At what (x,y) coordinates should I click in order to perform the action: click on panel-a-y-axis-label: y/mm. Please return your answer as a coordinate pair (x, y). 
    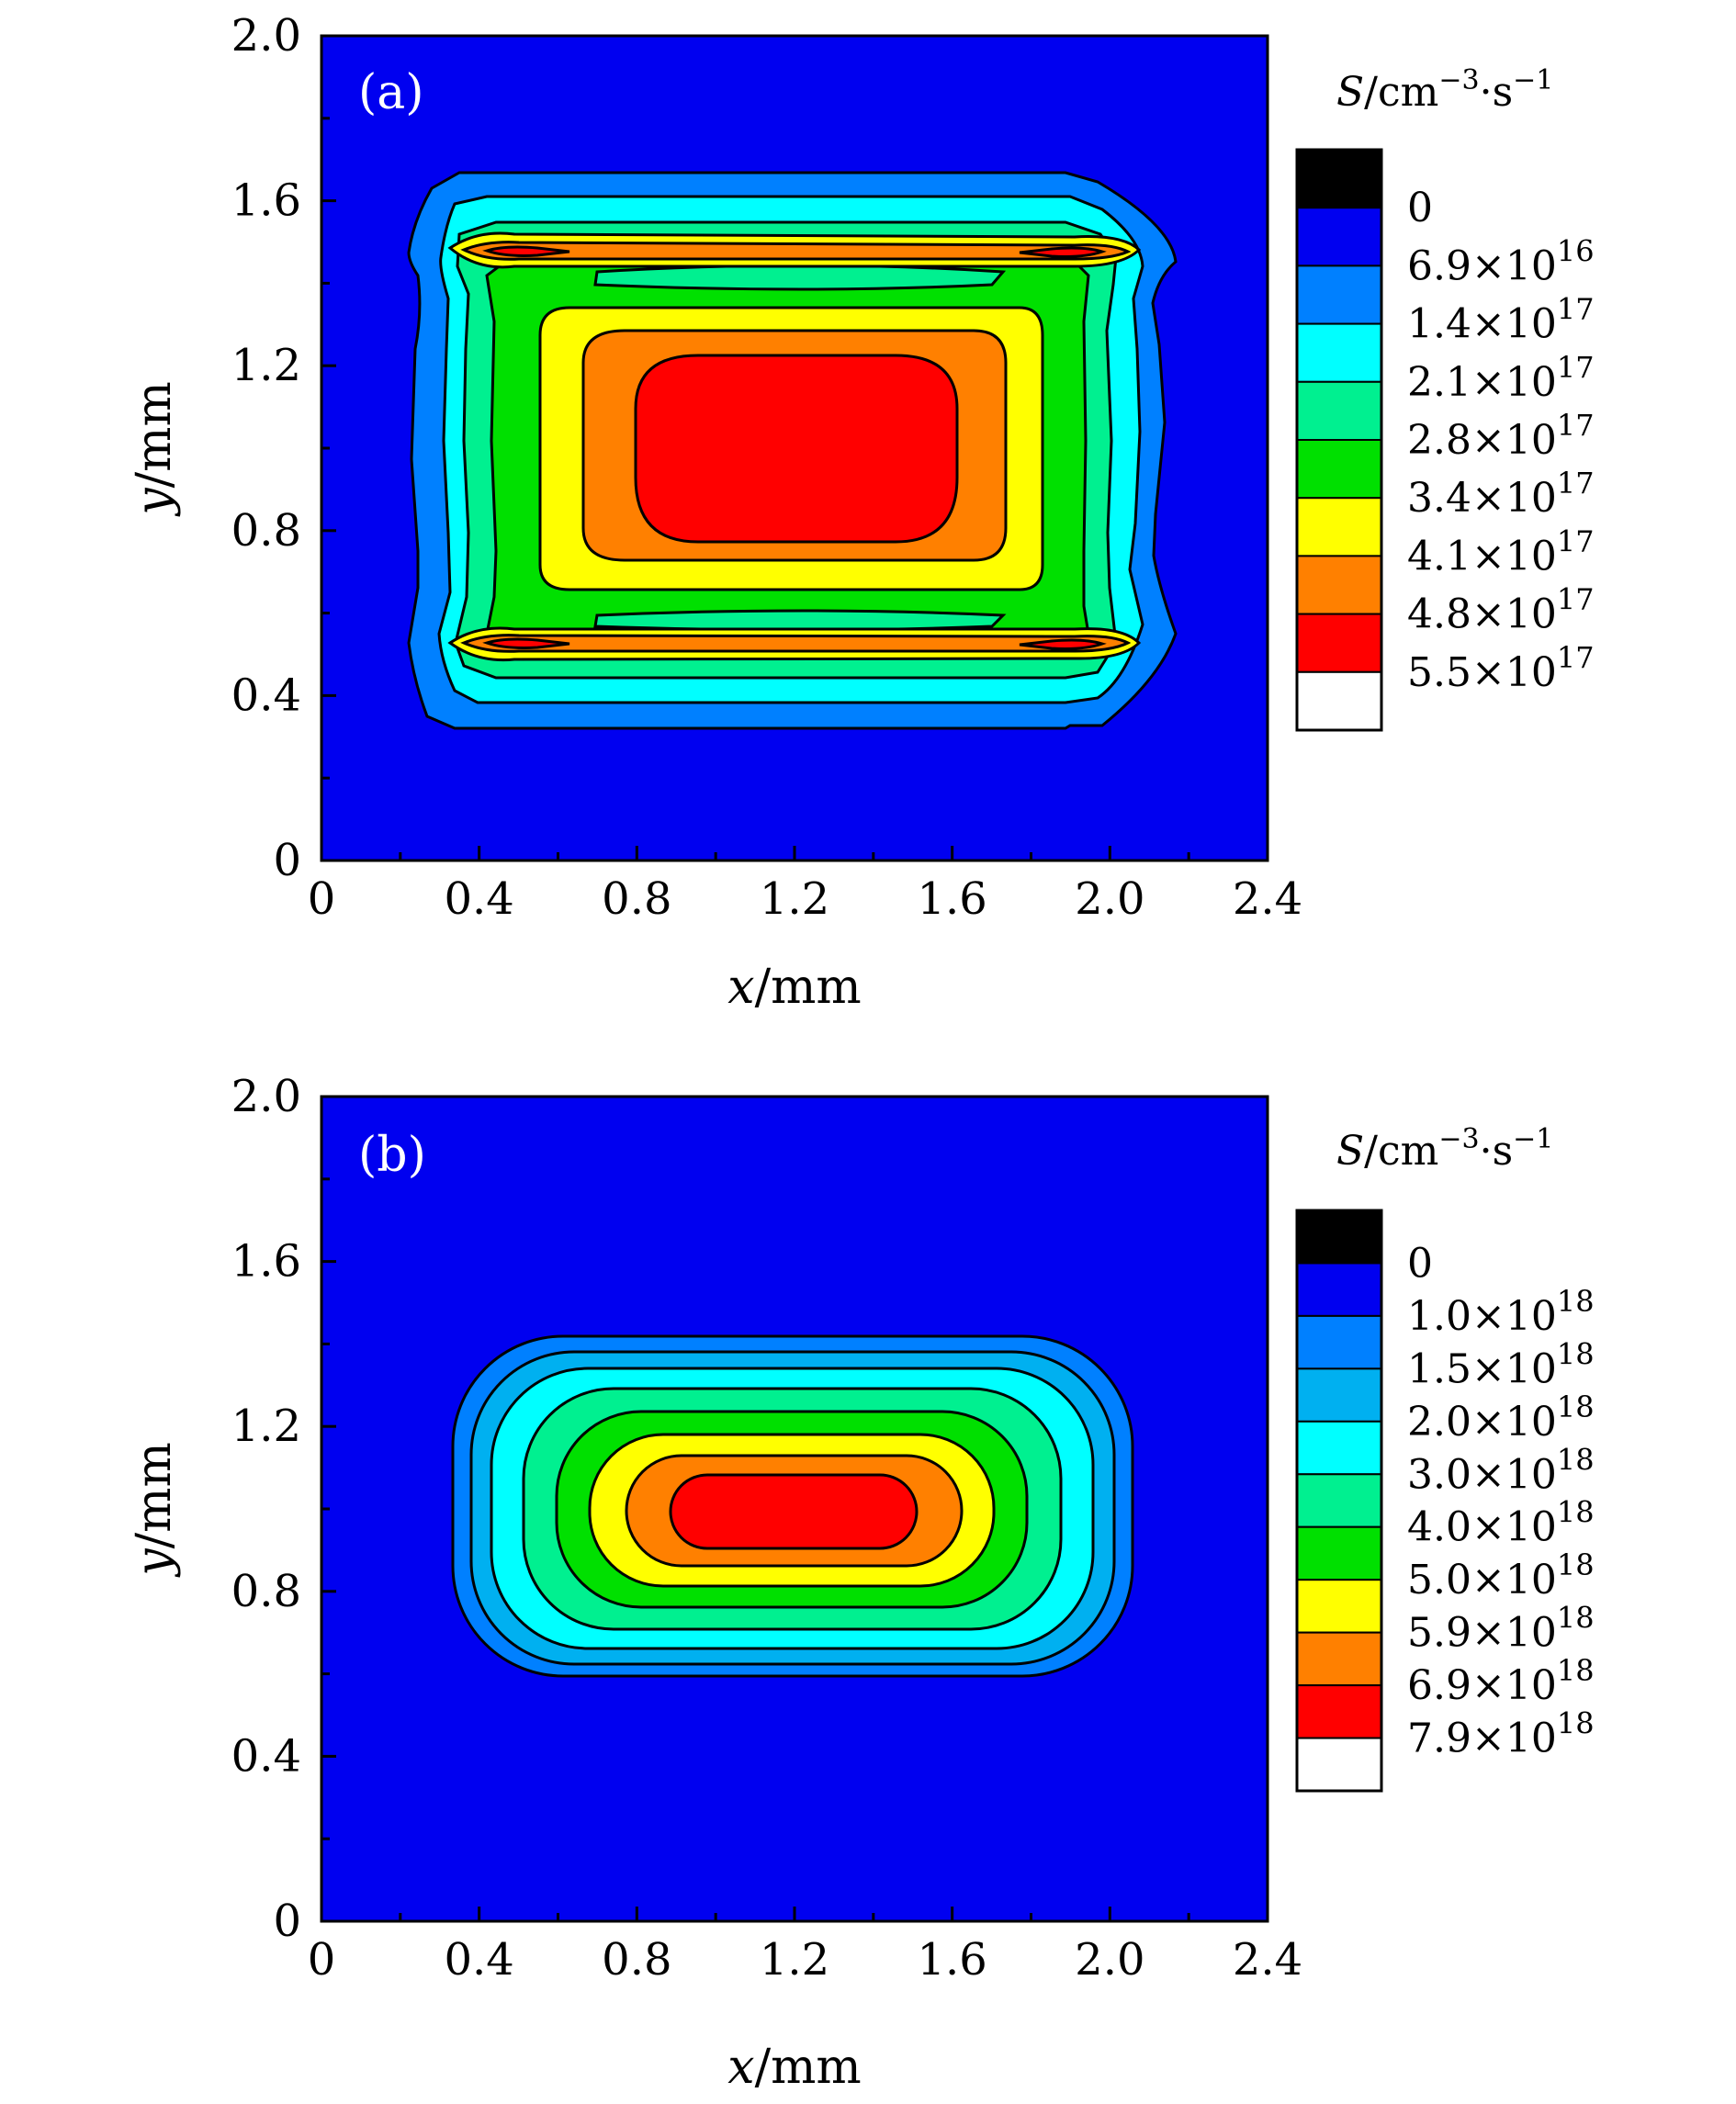
    Looking at the image, I should click on (154, 449).